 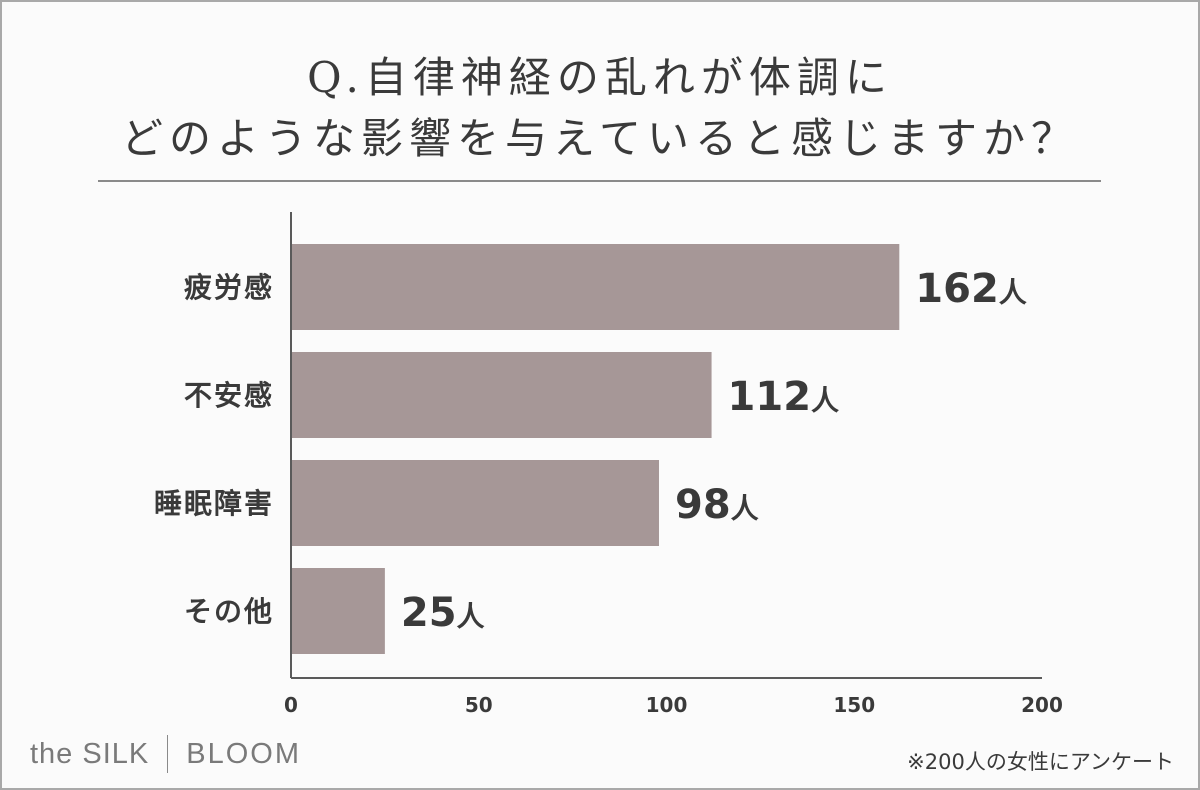 I want to click on chart-title-line-1: Q.自律神経の乱れが体調に, so click(x=600, y=77).